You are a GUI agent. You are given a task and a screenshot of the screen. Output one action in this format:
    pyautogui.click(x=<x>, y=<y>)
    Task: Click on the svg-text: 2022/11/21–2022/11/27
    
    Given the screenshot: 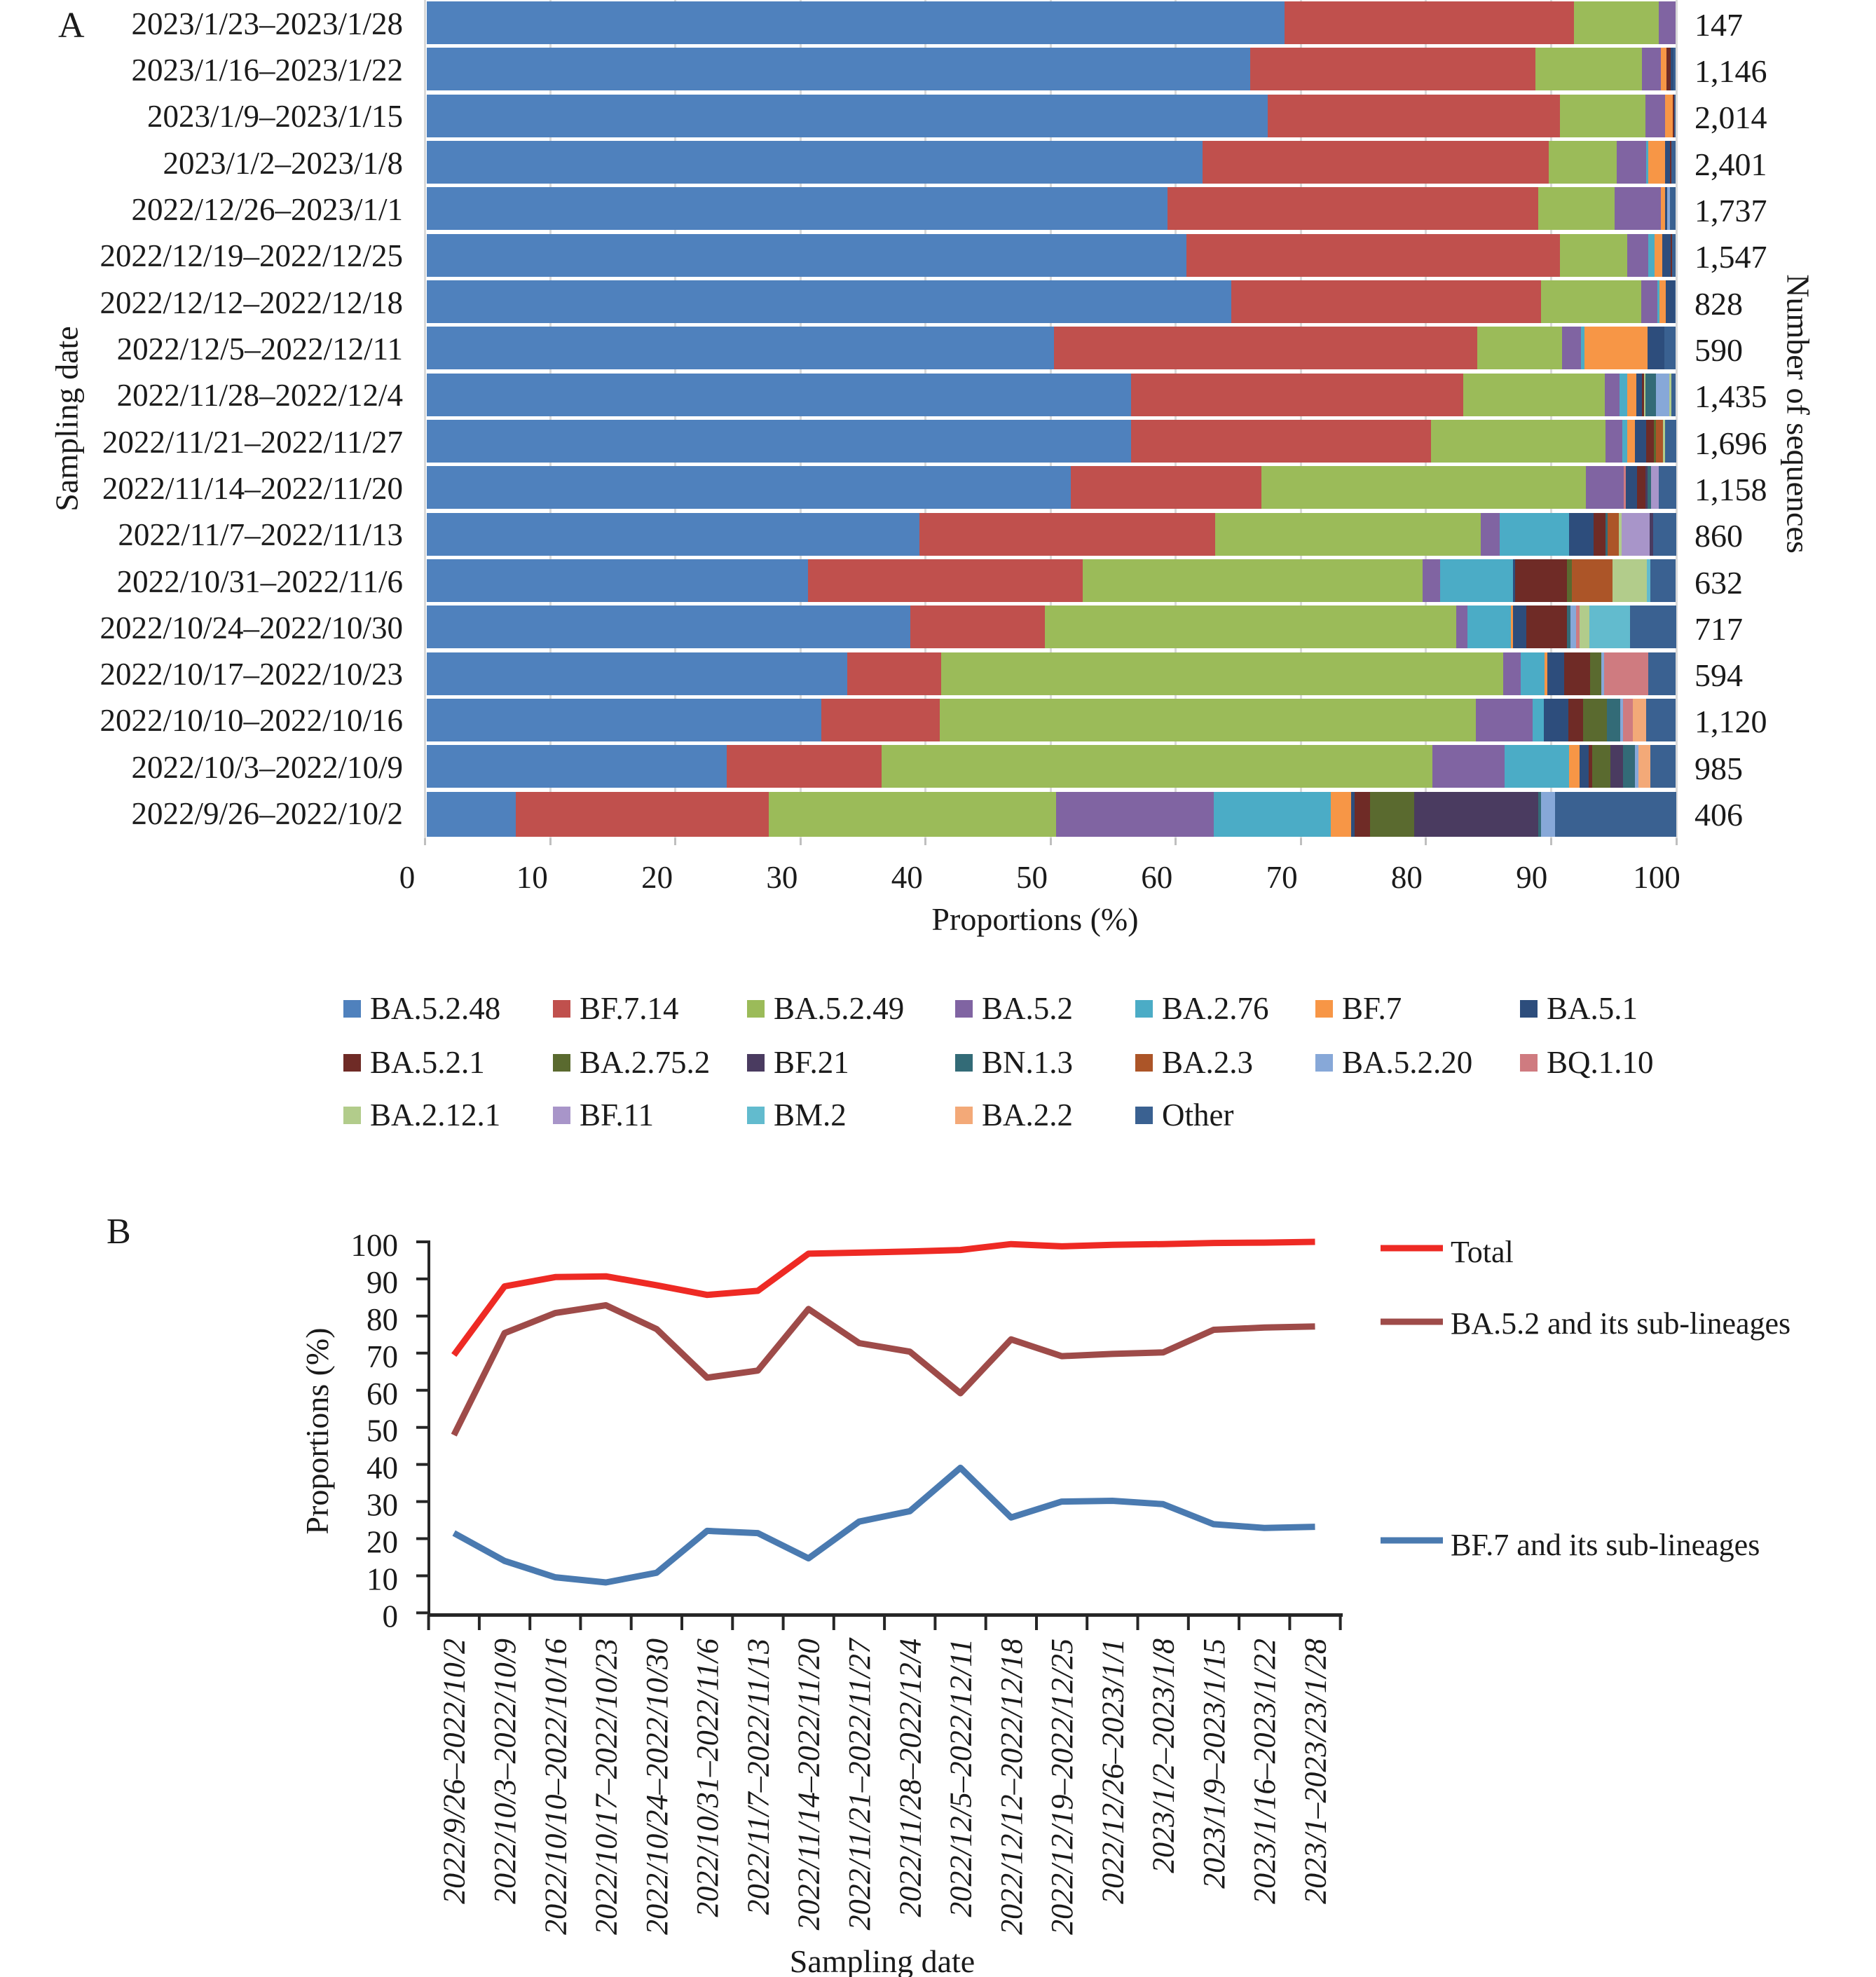 What is the action you would take?
    pyautogui.click(x=859, y=1783)
    